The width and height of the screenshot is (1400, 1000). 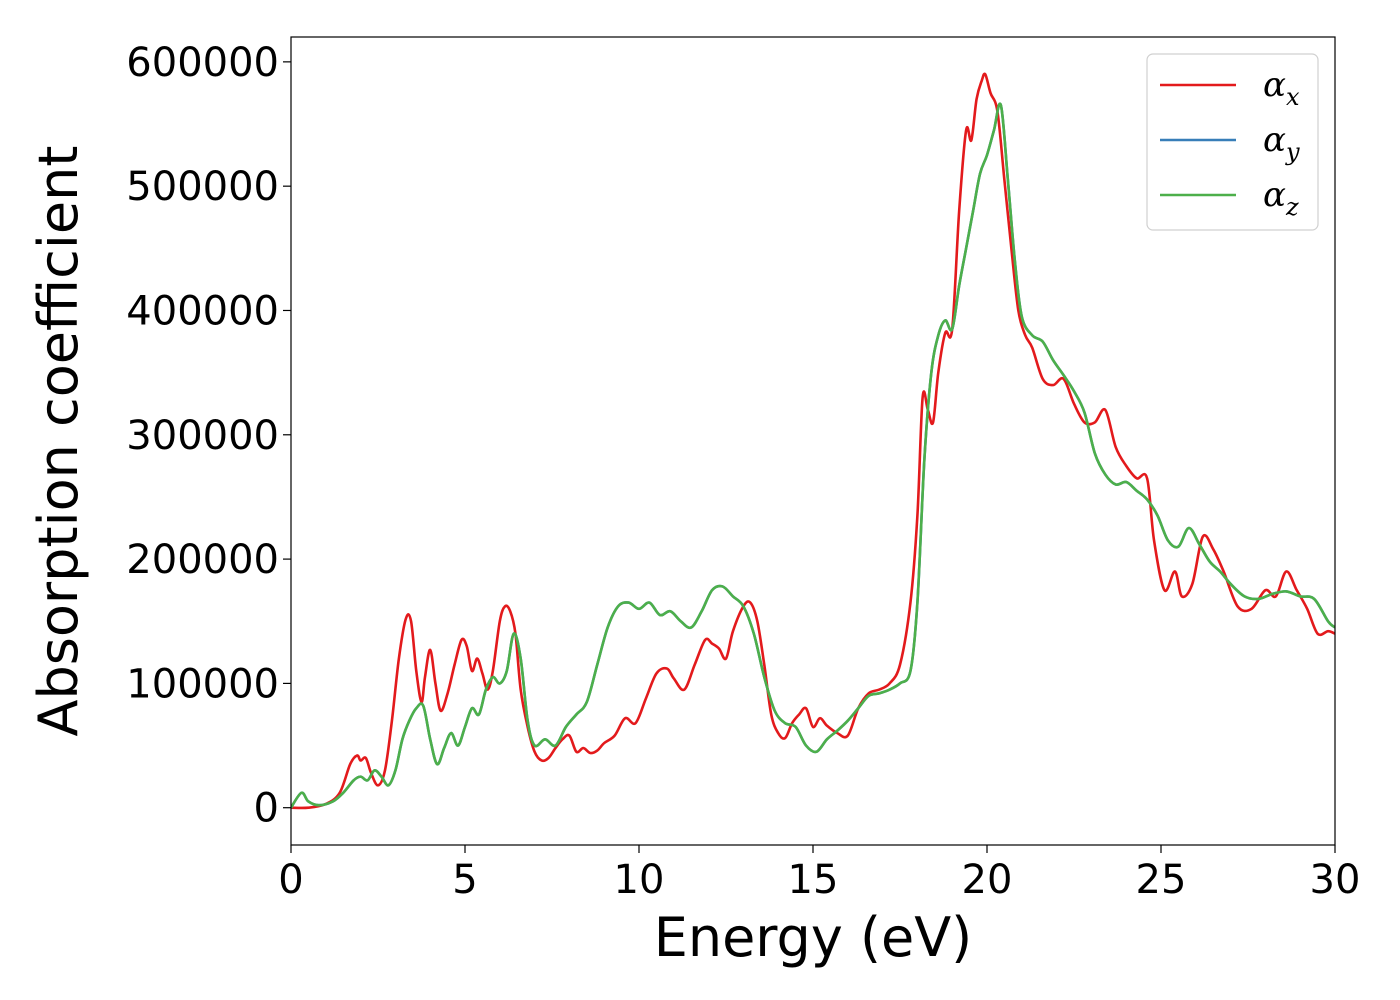 What do you see at coordinates (639, 880) in the screenshot?
I see `x-tick-label: 10` at bounding box center [639, 880].